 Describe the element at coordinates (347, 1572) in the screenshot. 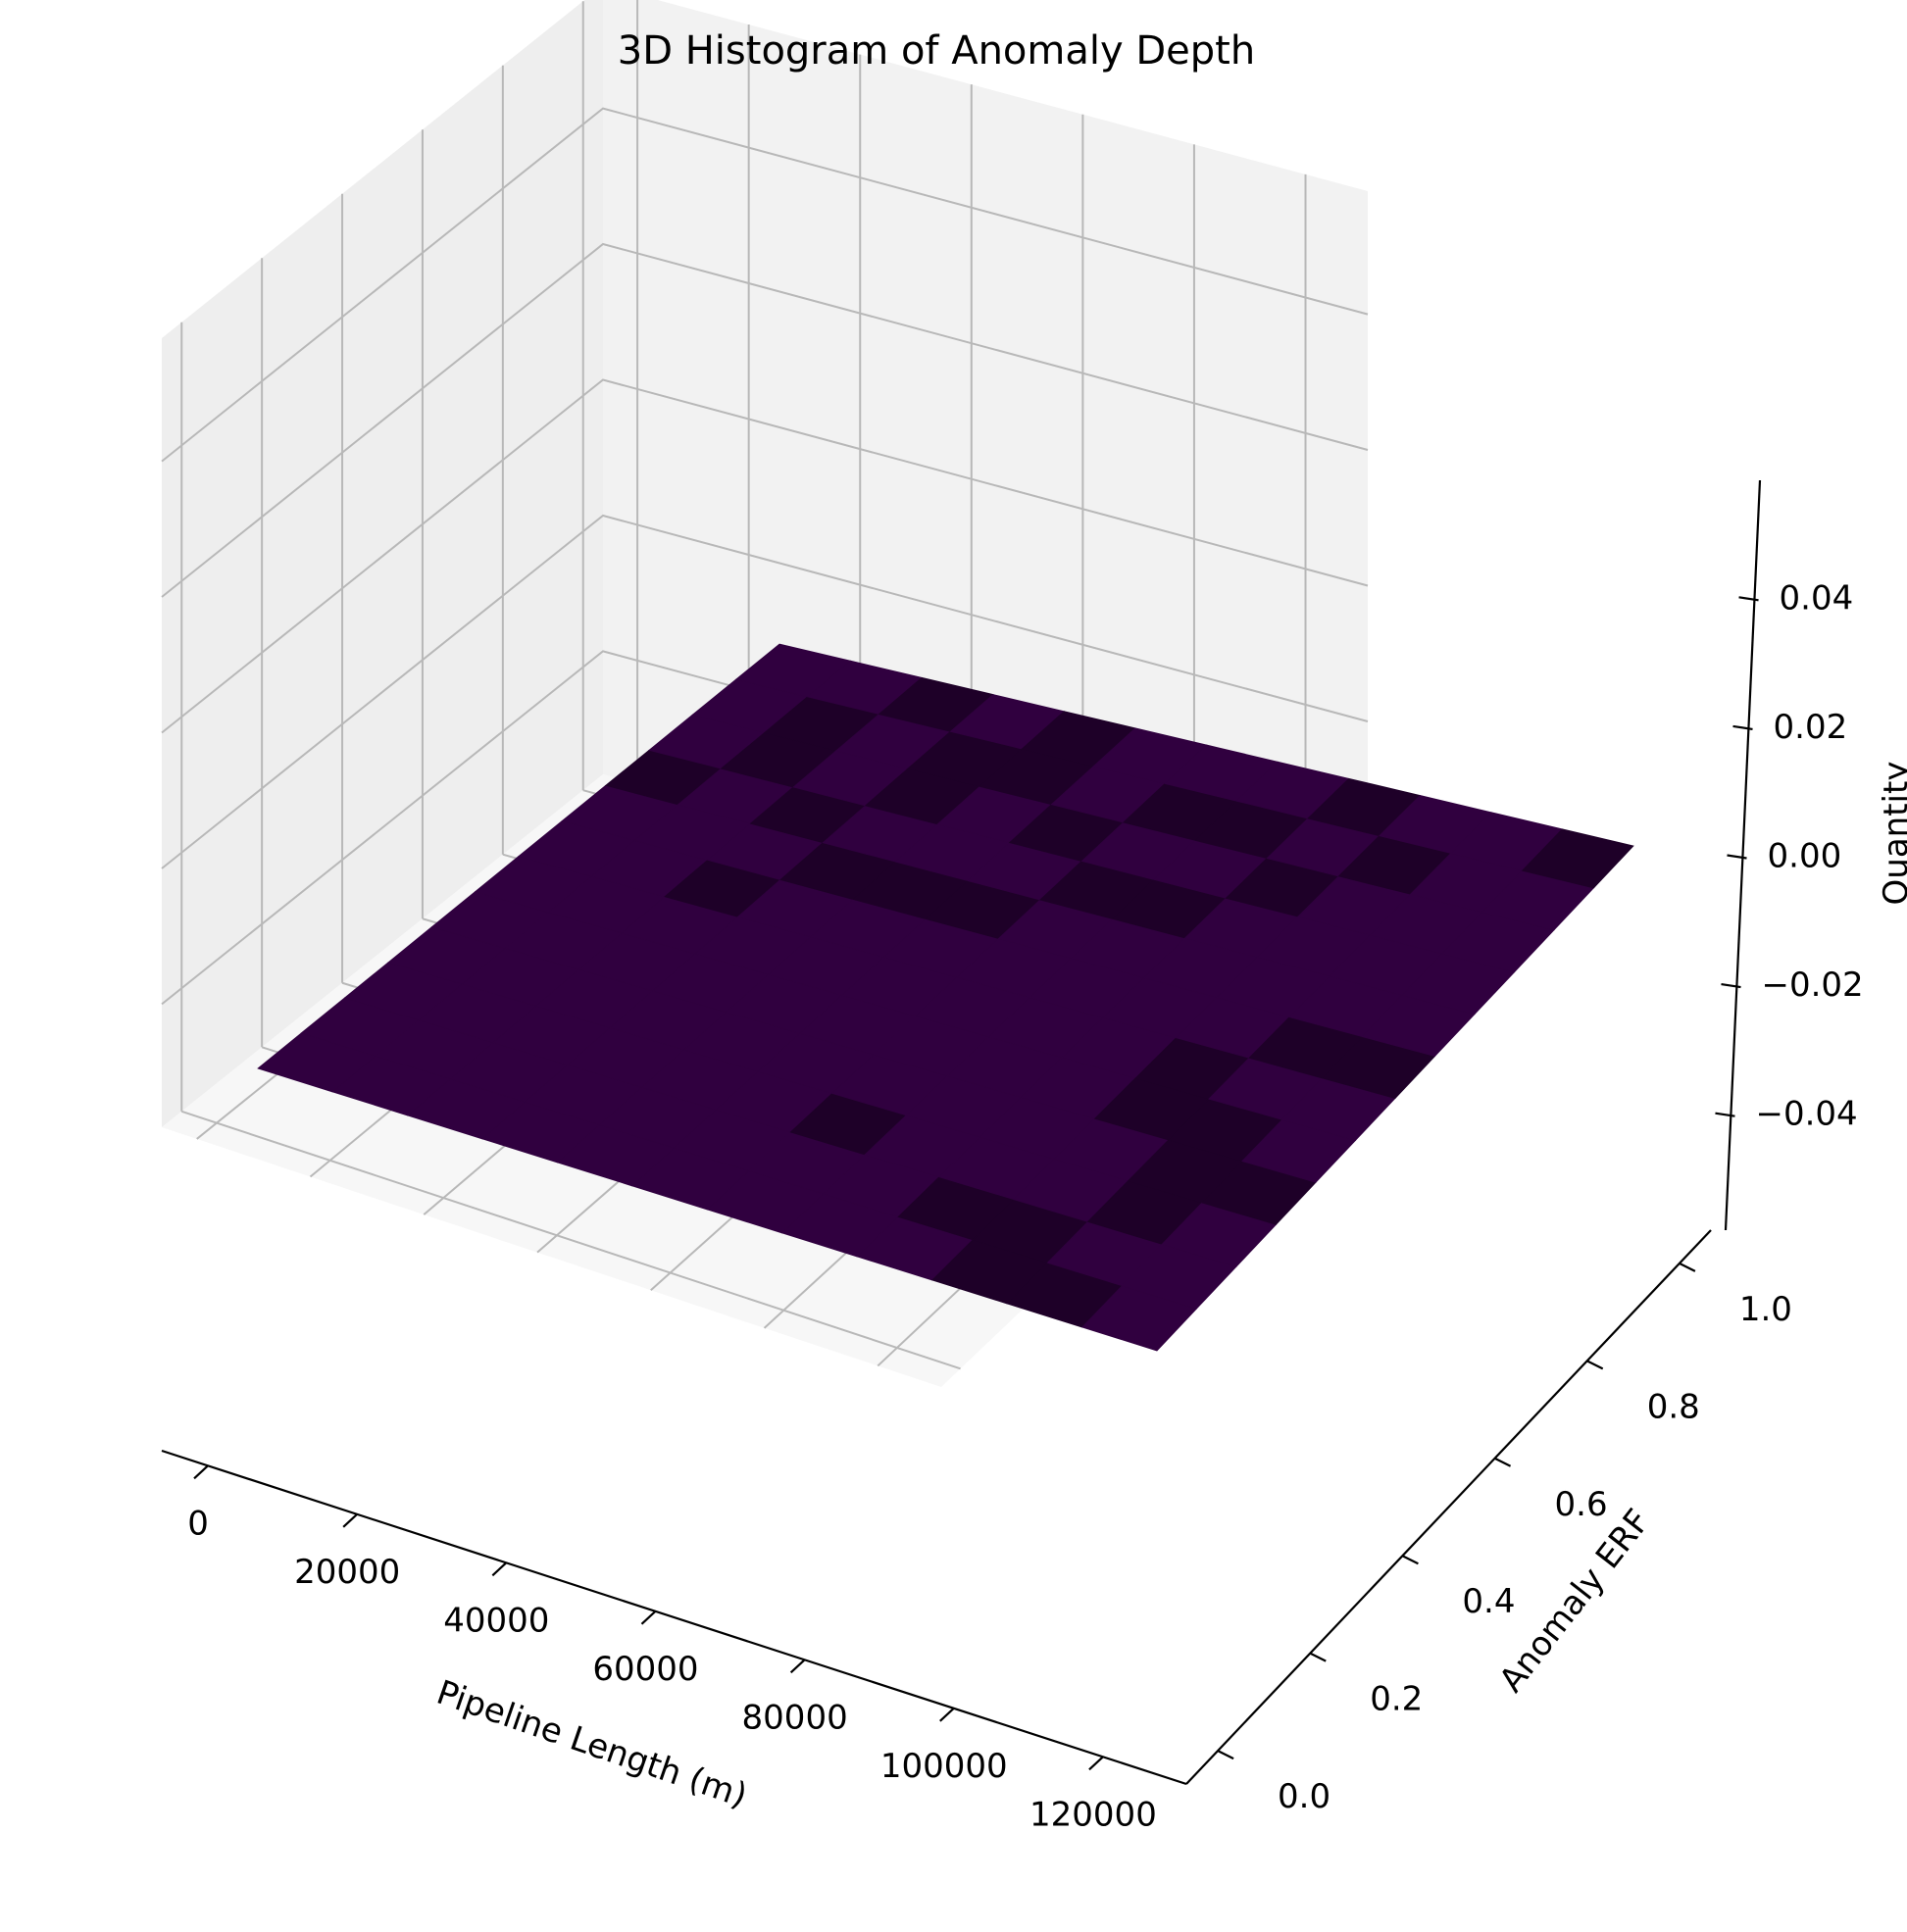

I see `x-tick-label: 20000` at that location.